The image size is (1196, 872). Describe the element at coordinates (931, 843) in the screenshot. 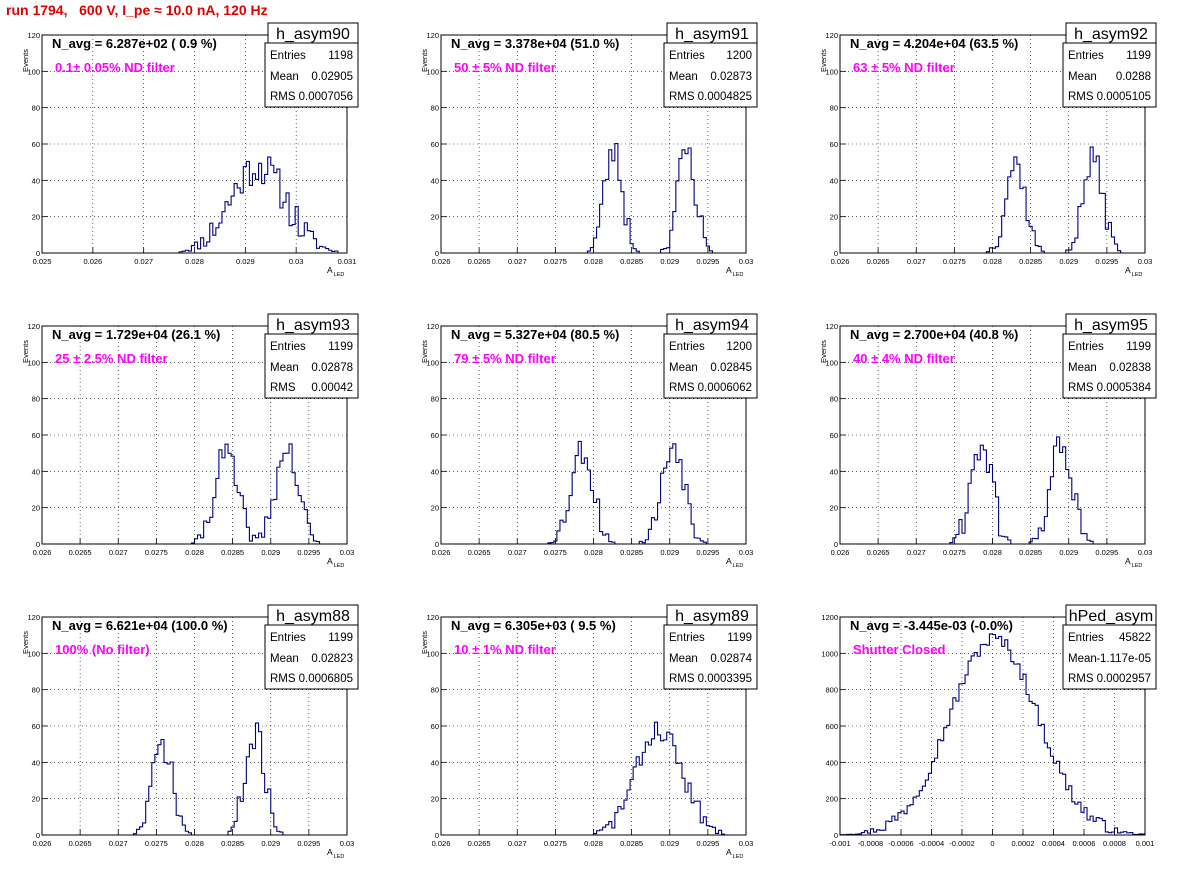

I see `x-tick-label: -0.0004` at that location.